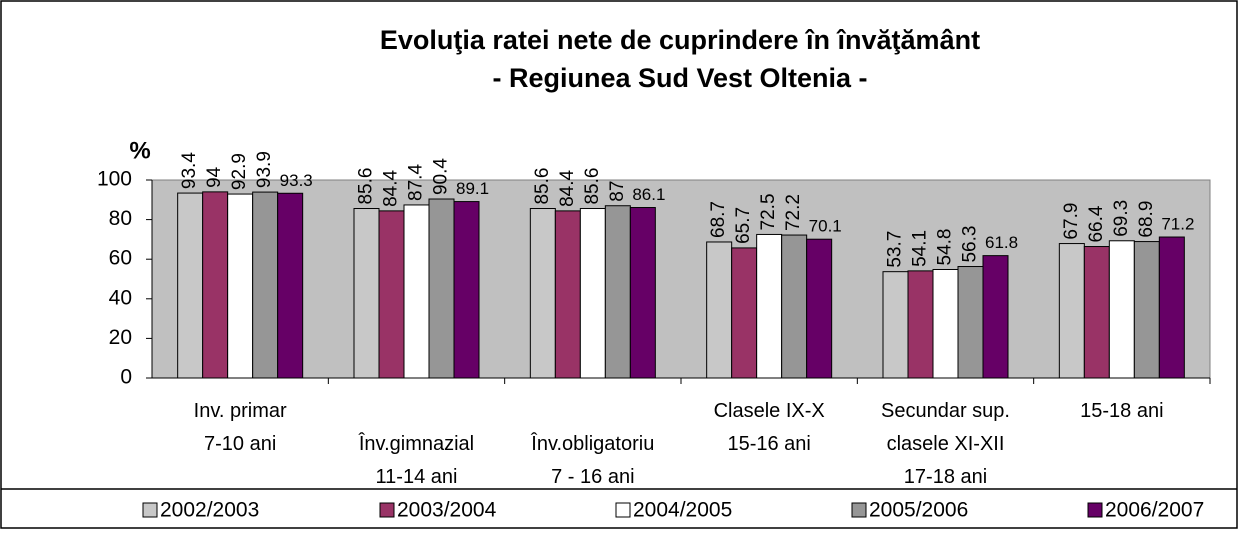  What do you see at coordinates (1154, 510) in the screenshot?
I see `legend-label: 2006/2007` at bounding box center [1154, 510].